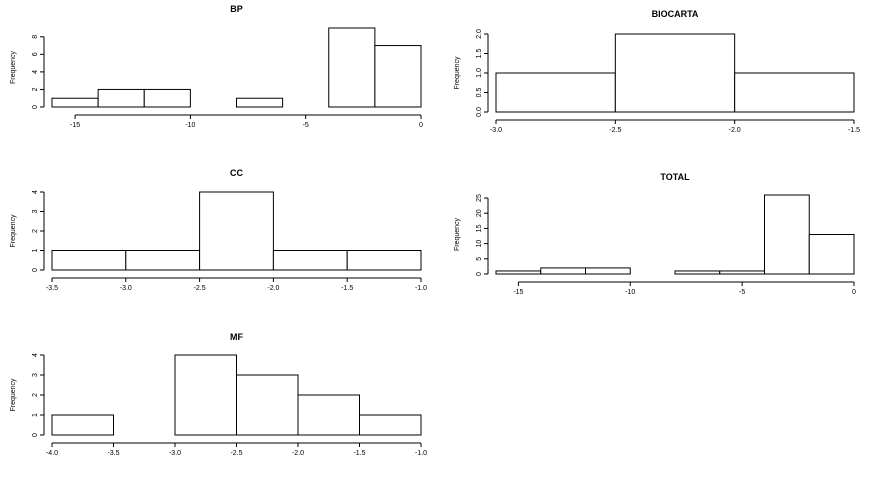 Image resolution: width=882 pixels, height=498 pixels. What do you see at coordinates (236, 337) in the screenshot?
I see `chart-title: MF` at bounding box center [236, 337].